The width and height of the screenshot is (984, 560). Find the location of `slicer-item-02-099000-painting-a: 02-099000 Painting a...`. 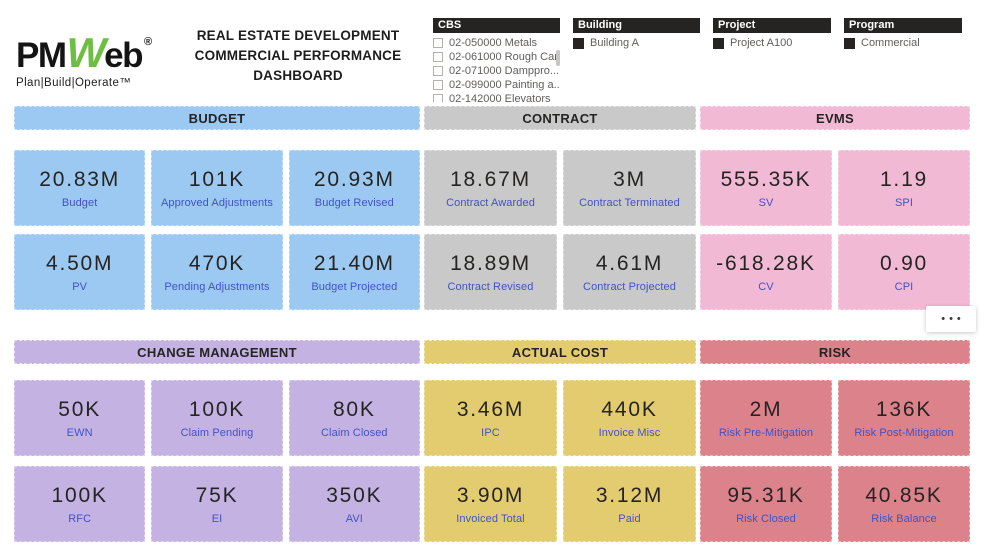

slicer-item-02-099000-painting-a: 02-099000 Painting a... is located at coordinates (496, 85).